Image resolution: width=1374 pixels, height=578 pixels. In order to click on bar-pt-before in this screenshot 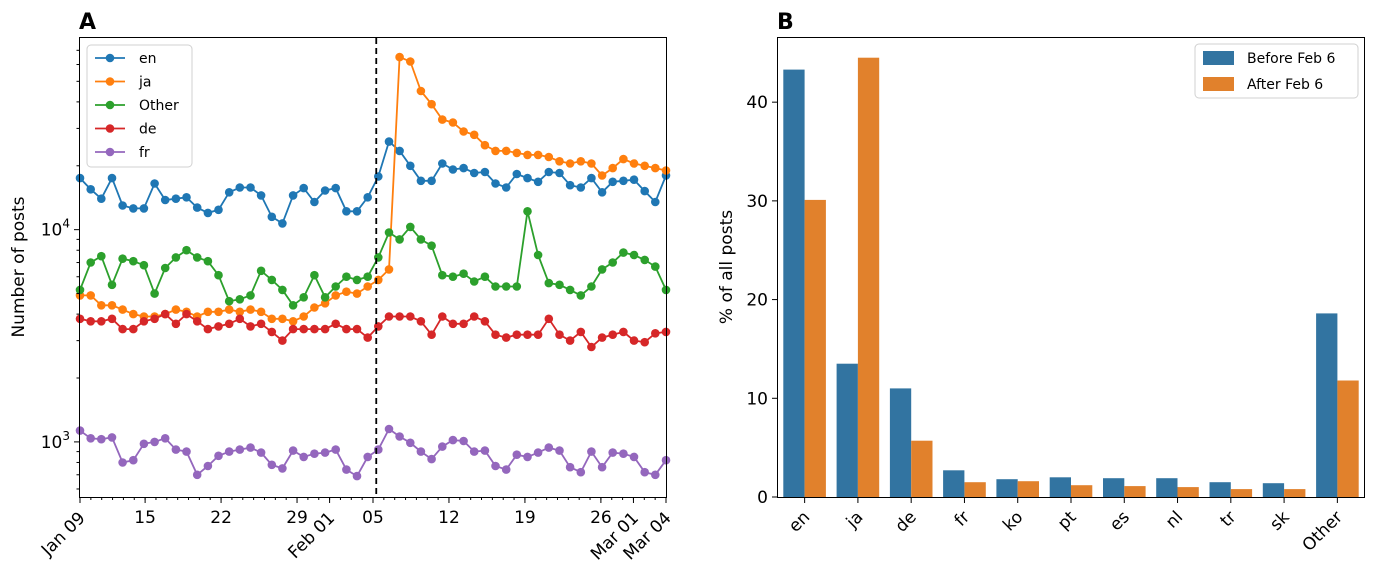, I will do `click(1060, 487)`.